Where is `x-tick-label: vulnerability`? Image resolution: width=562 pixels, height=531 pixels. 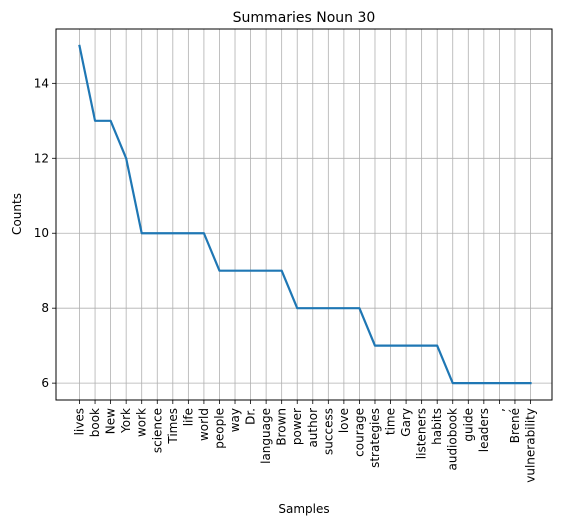 x-tick-label: vulnerability is located at coordinates (531, 445).